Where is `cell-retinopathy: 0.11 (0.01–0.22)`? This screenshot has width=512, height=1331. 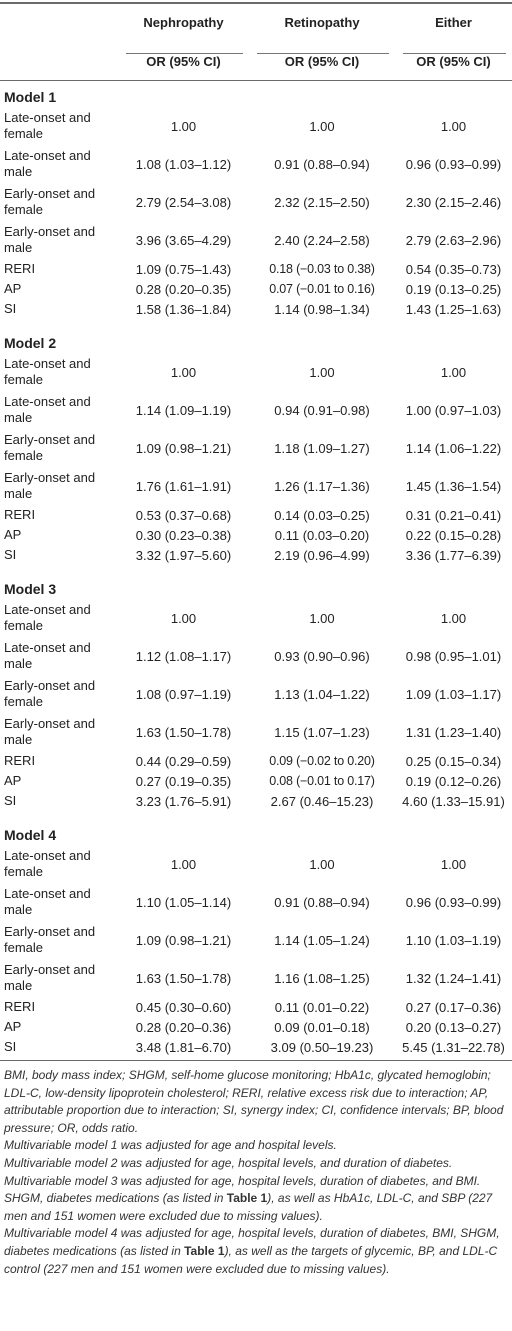
cell-retinopathy: 0.11 (0.01–0.22) is located at coordinates (322, 1007).